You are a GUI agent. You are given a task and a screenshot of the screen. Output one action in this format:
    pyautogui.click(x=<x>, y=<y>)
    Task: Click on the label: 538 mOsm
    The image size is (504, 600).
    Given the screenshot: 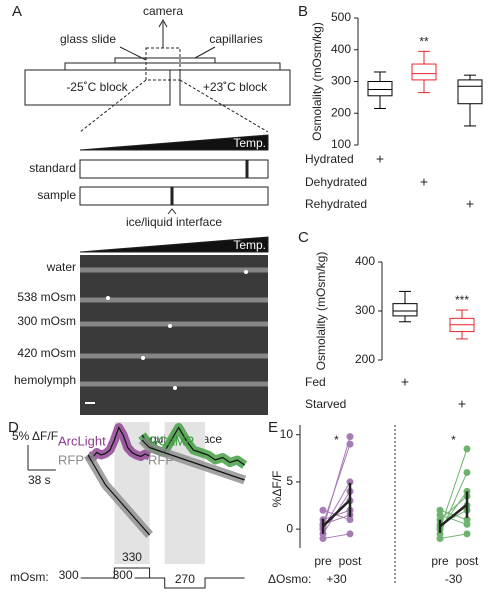 What is the action you would take?
    pyautogui.click(x=46, y=297)
    